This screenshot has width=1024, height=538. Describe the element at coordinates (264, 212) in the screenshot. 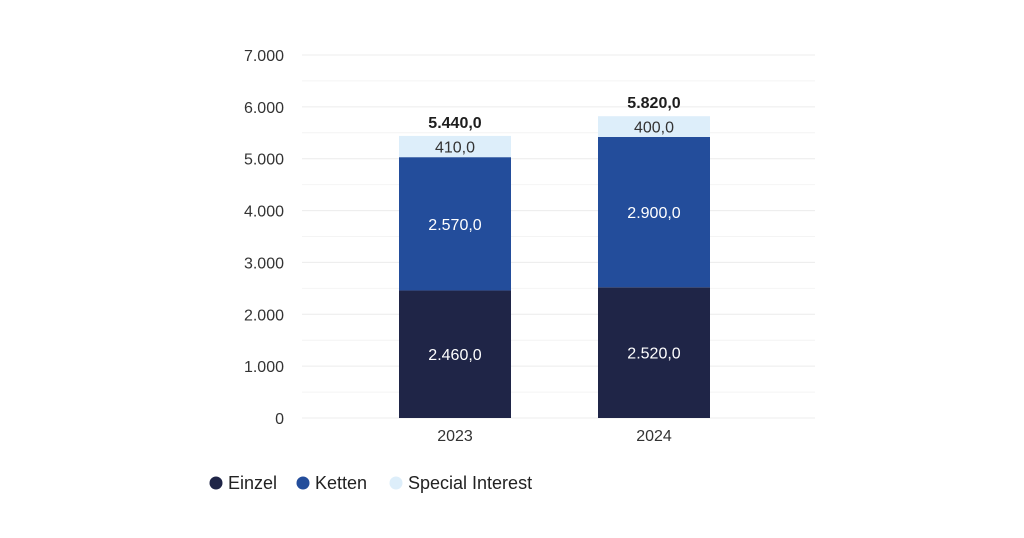

I see `y-tick-label: 4.000` at that location.